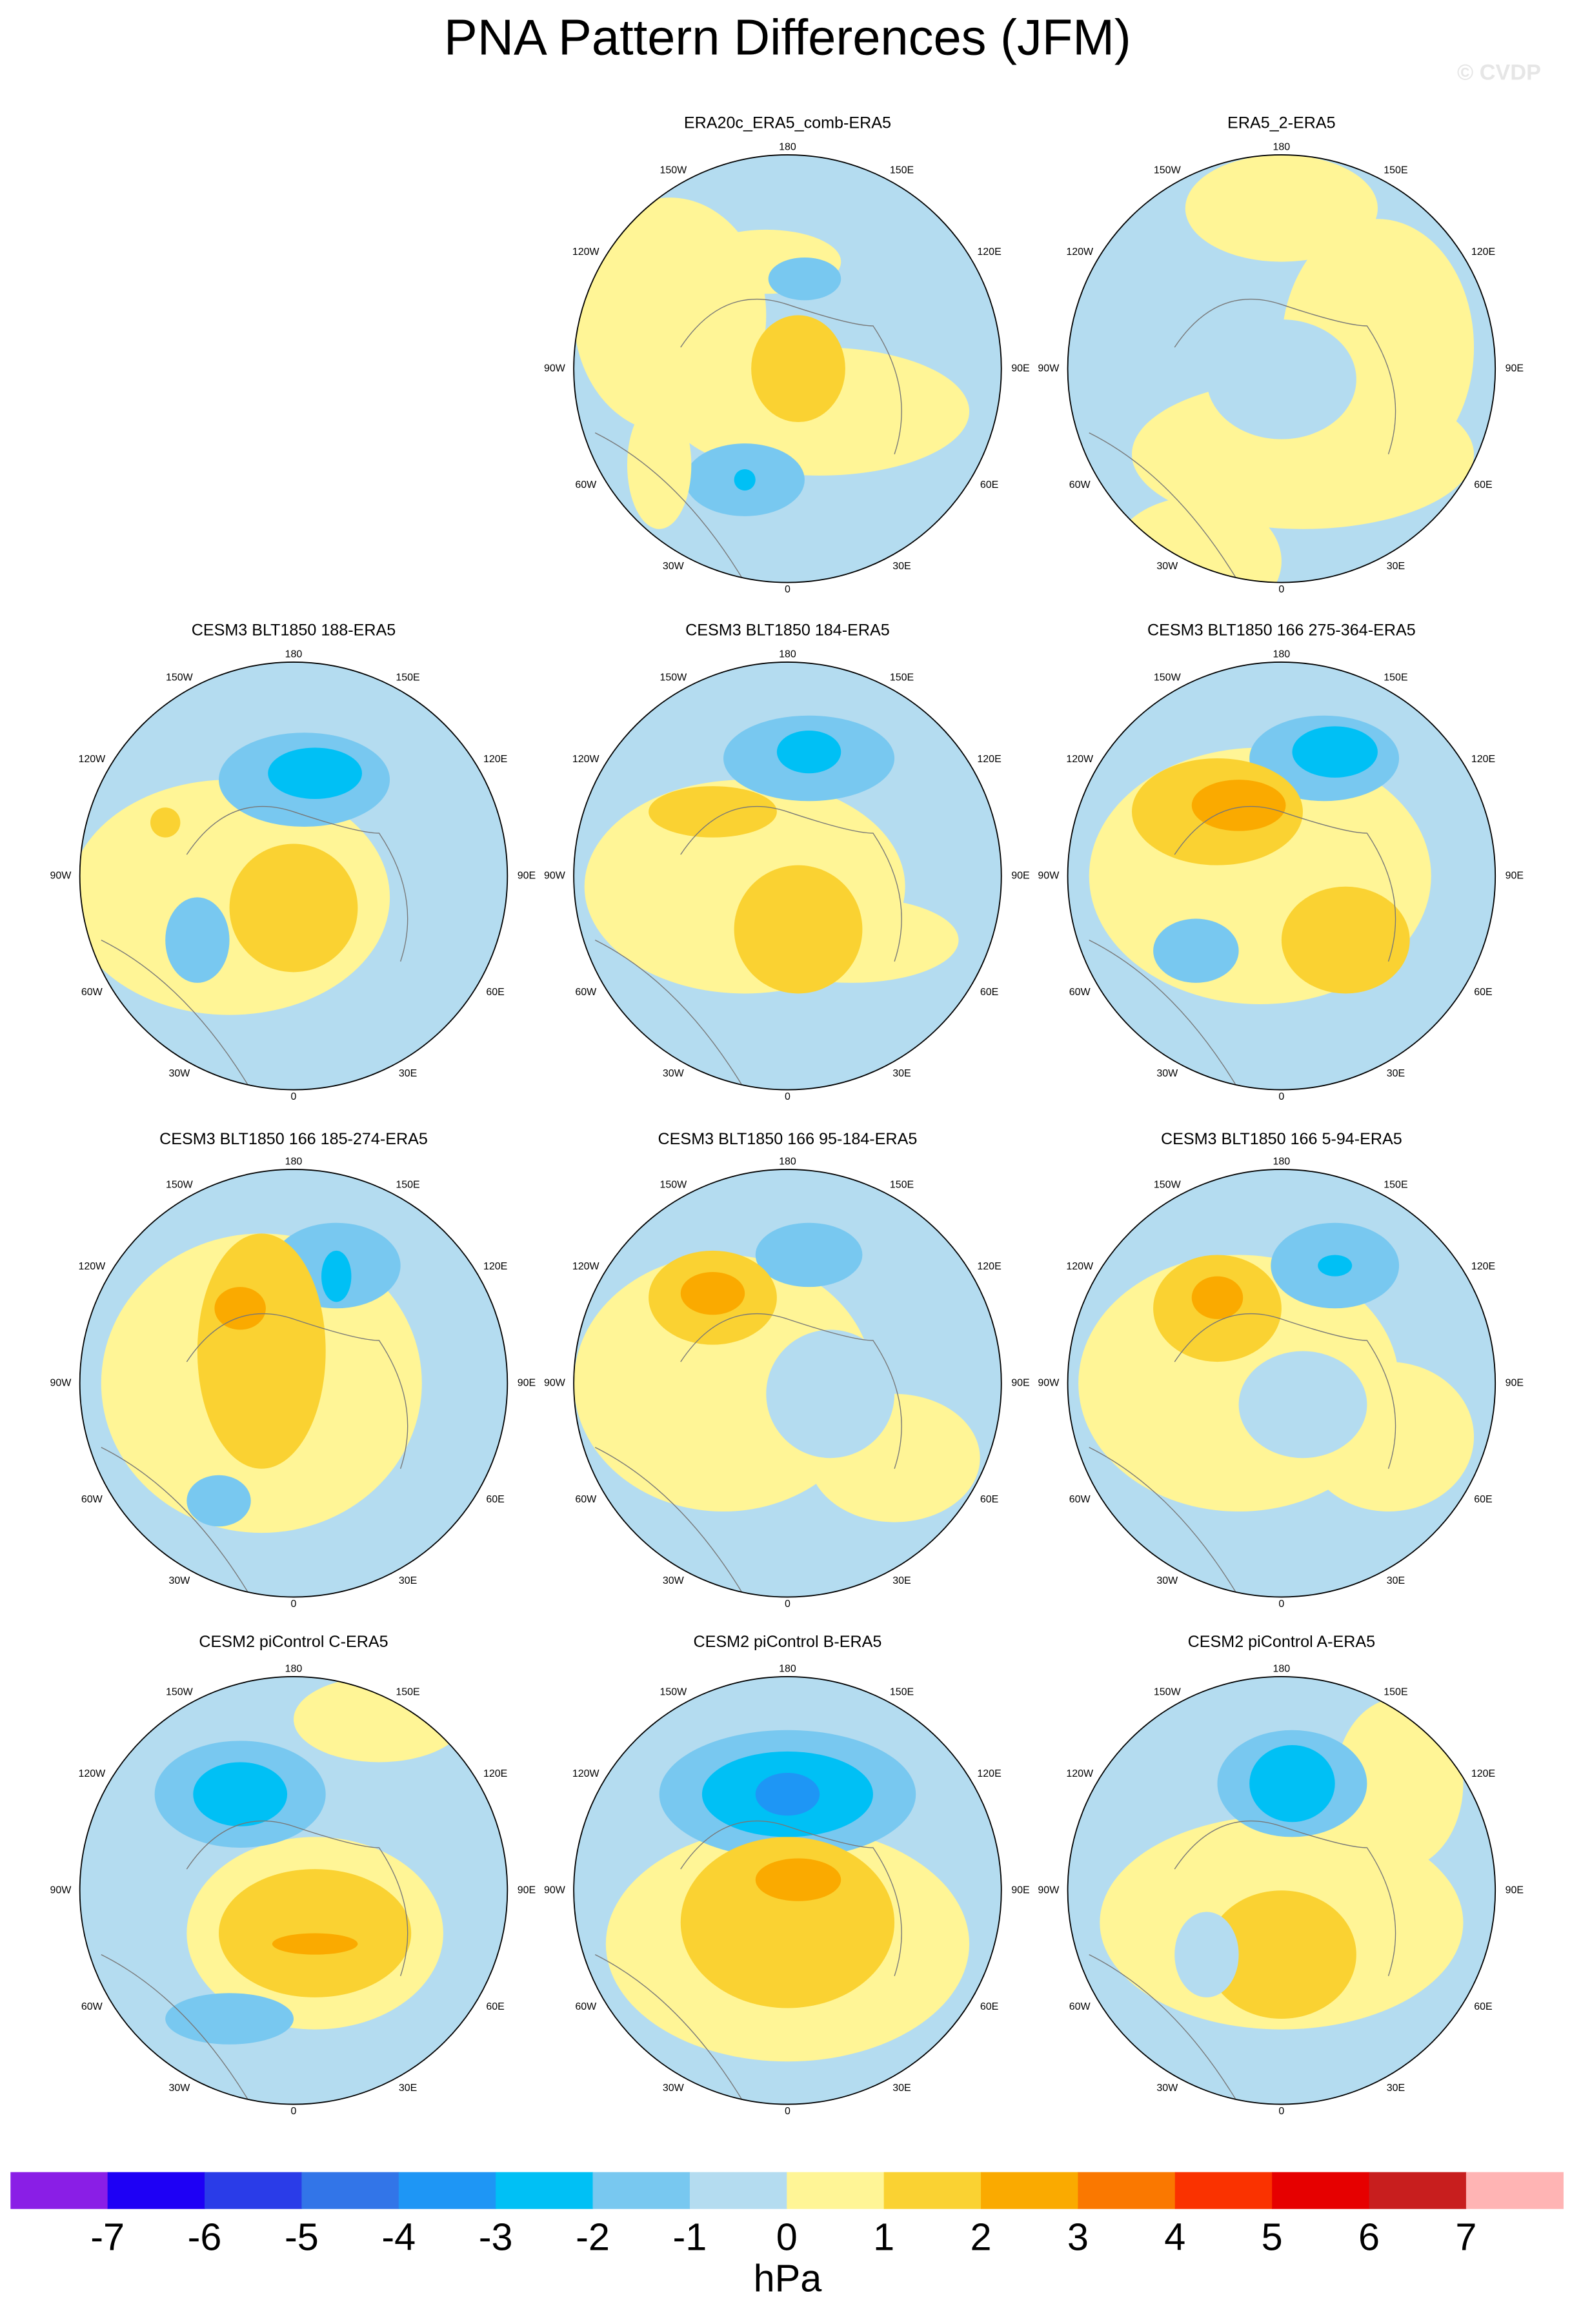 The image size is (1581, 2324). I want to click on colorbar-label: -4, so click(398, 2236).